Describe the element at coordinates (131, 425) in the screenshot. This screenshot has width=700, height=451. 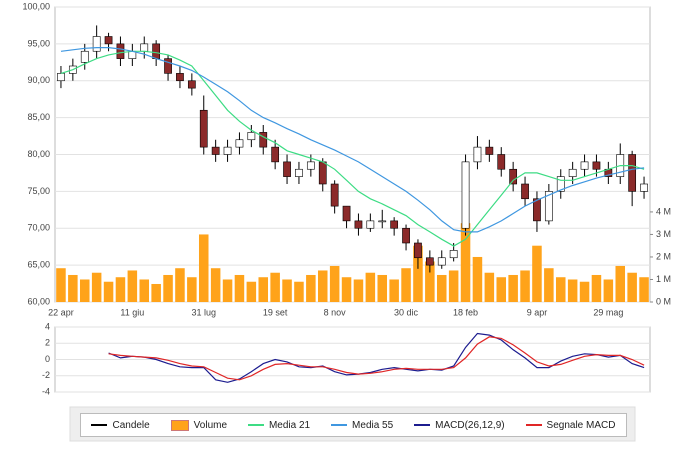
I see `legend-label: Candele` at that location.